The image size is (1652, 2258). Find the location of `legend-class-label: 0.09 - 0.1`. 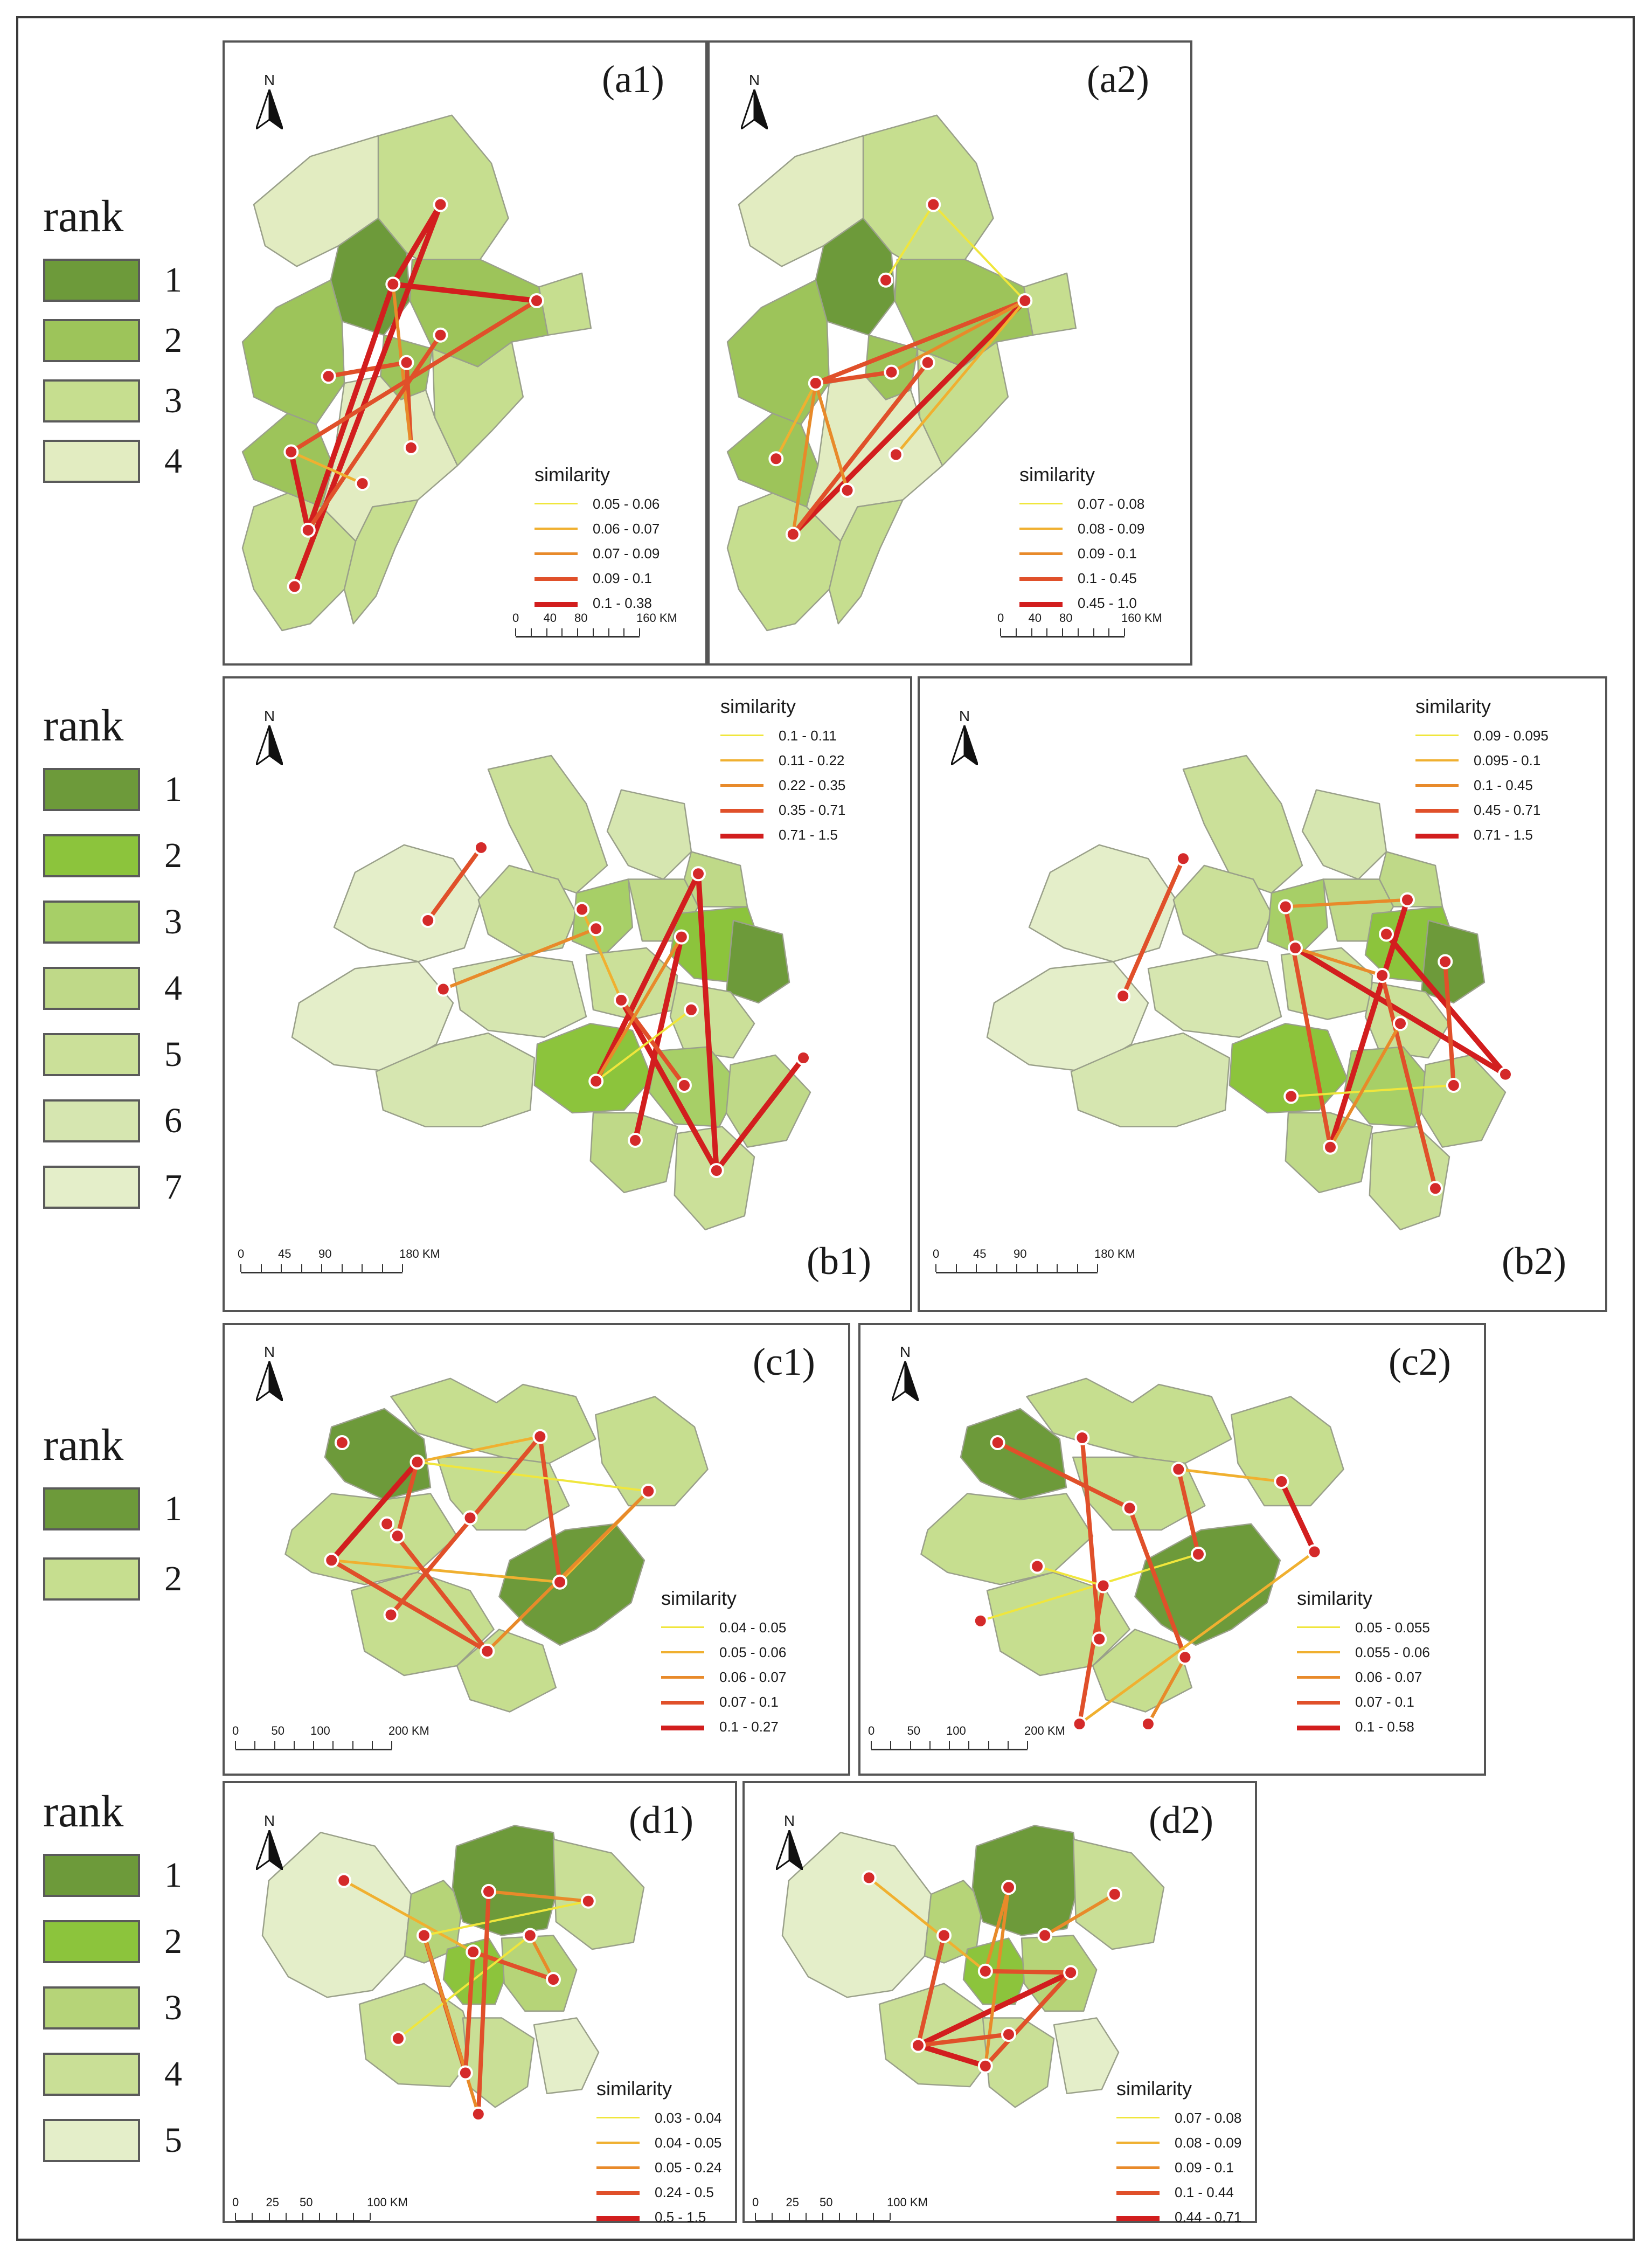

legend-class-label: 0.09 - 0.1 is located at coordinates (1107, 553).